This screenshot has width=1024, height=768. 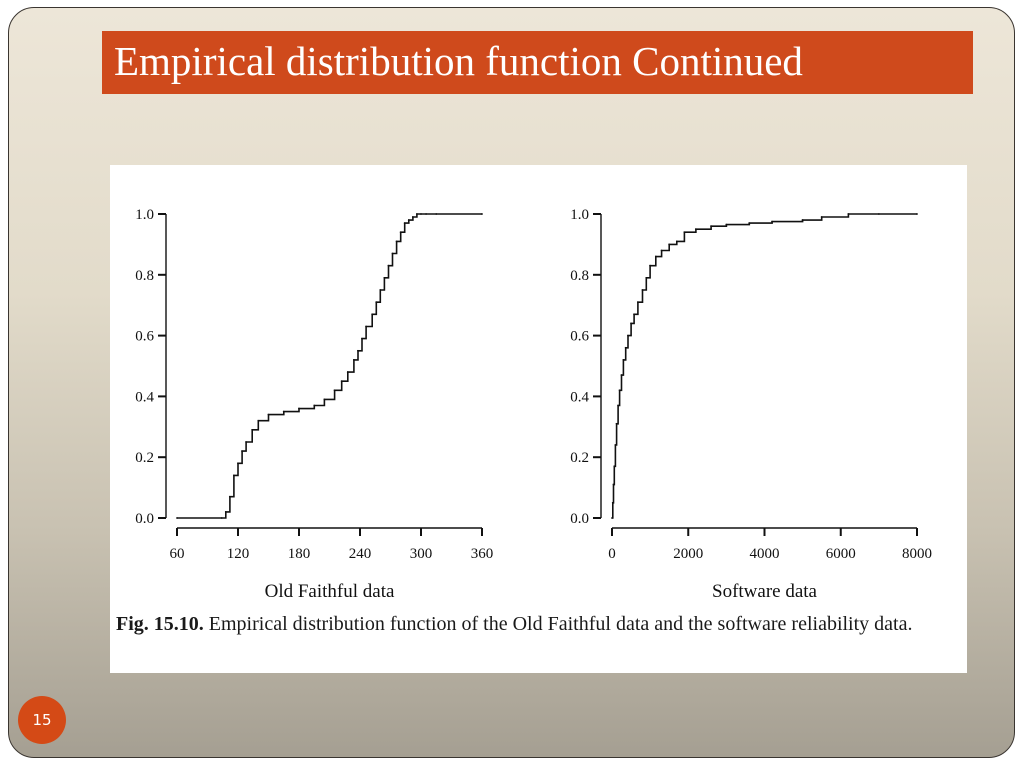 What do you see at coordinates (612, 554) in the screenshot?
I see `x-tick-label: 0` at bounding box center [612, 554].